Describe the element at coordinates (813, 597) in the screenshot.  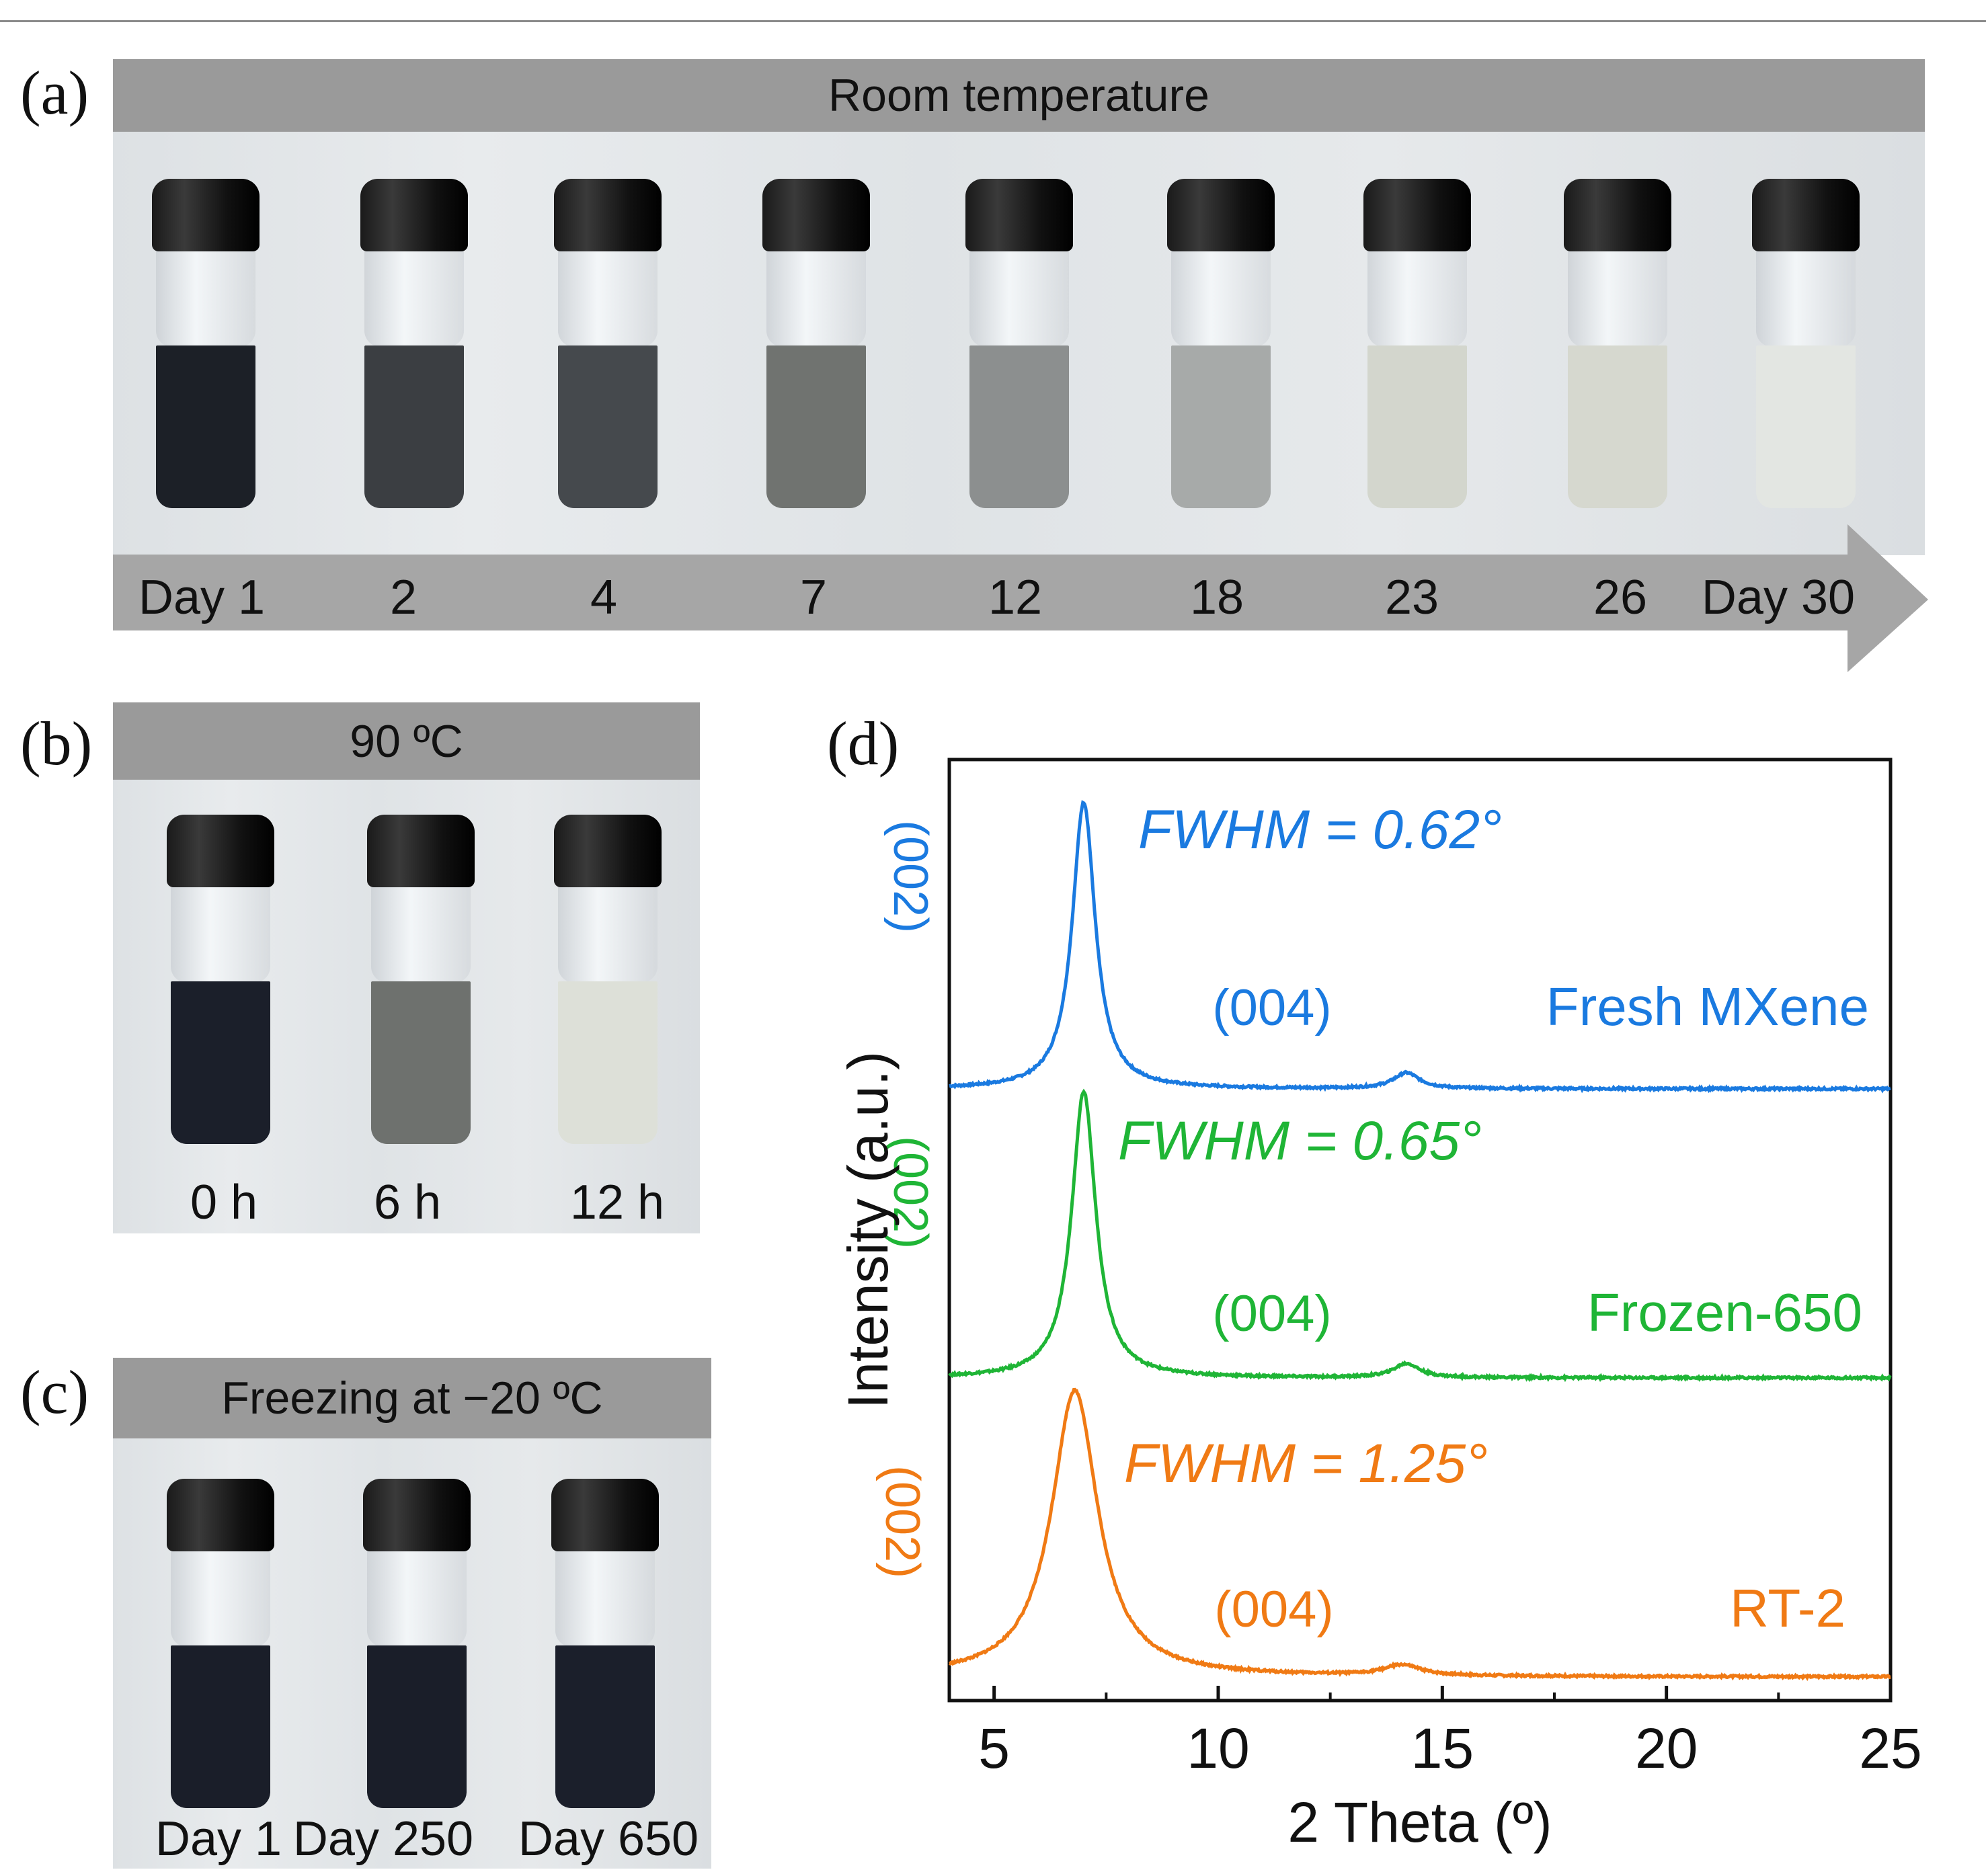
I see `vial-label-a-4: 7` at that location.